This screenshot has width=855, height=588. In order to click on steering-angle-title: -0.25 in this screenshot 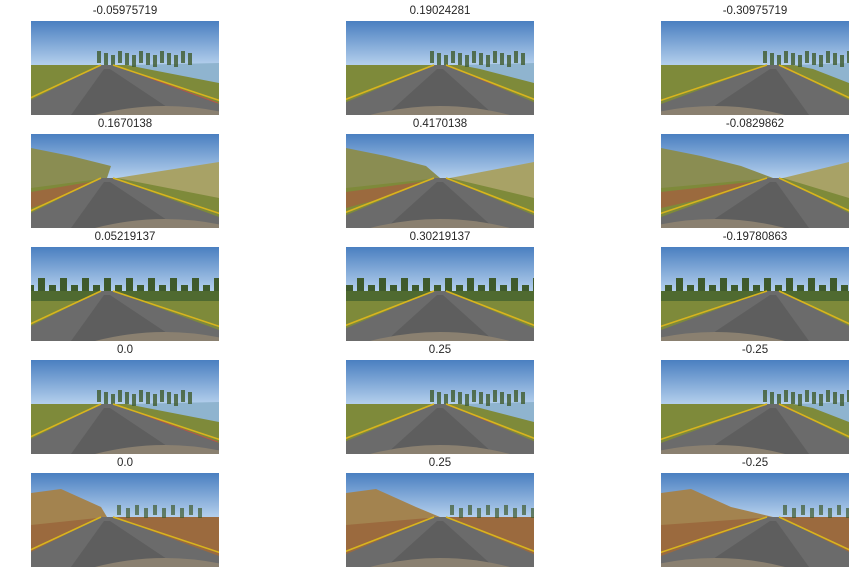, I will do `click(755, 350)`.